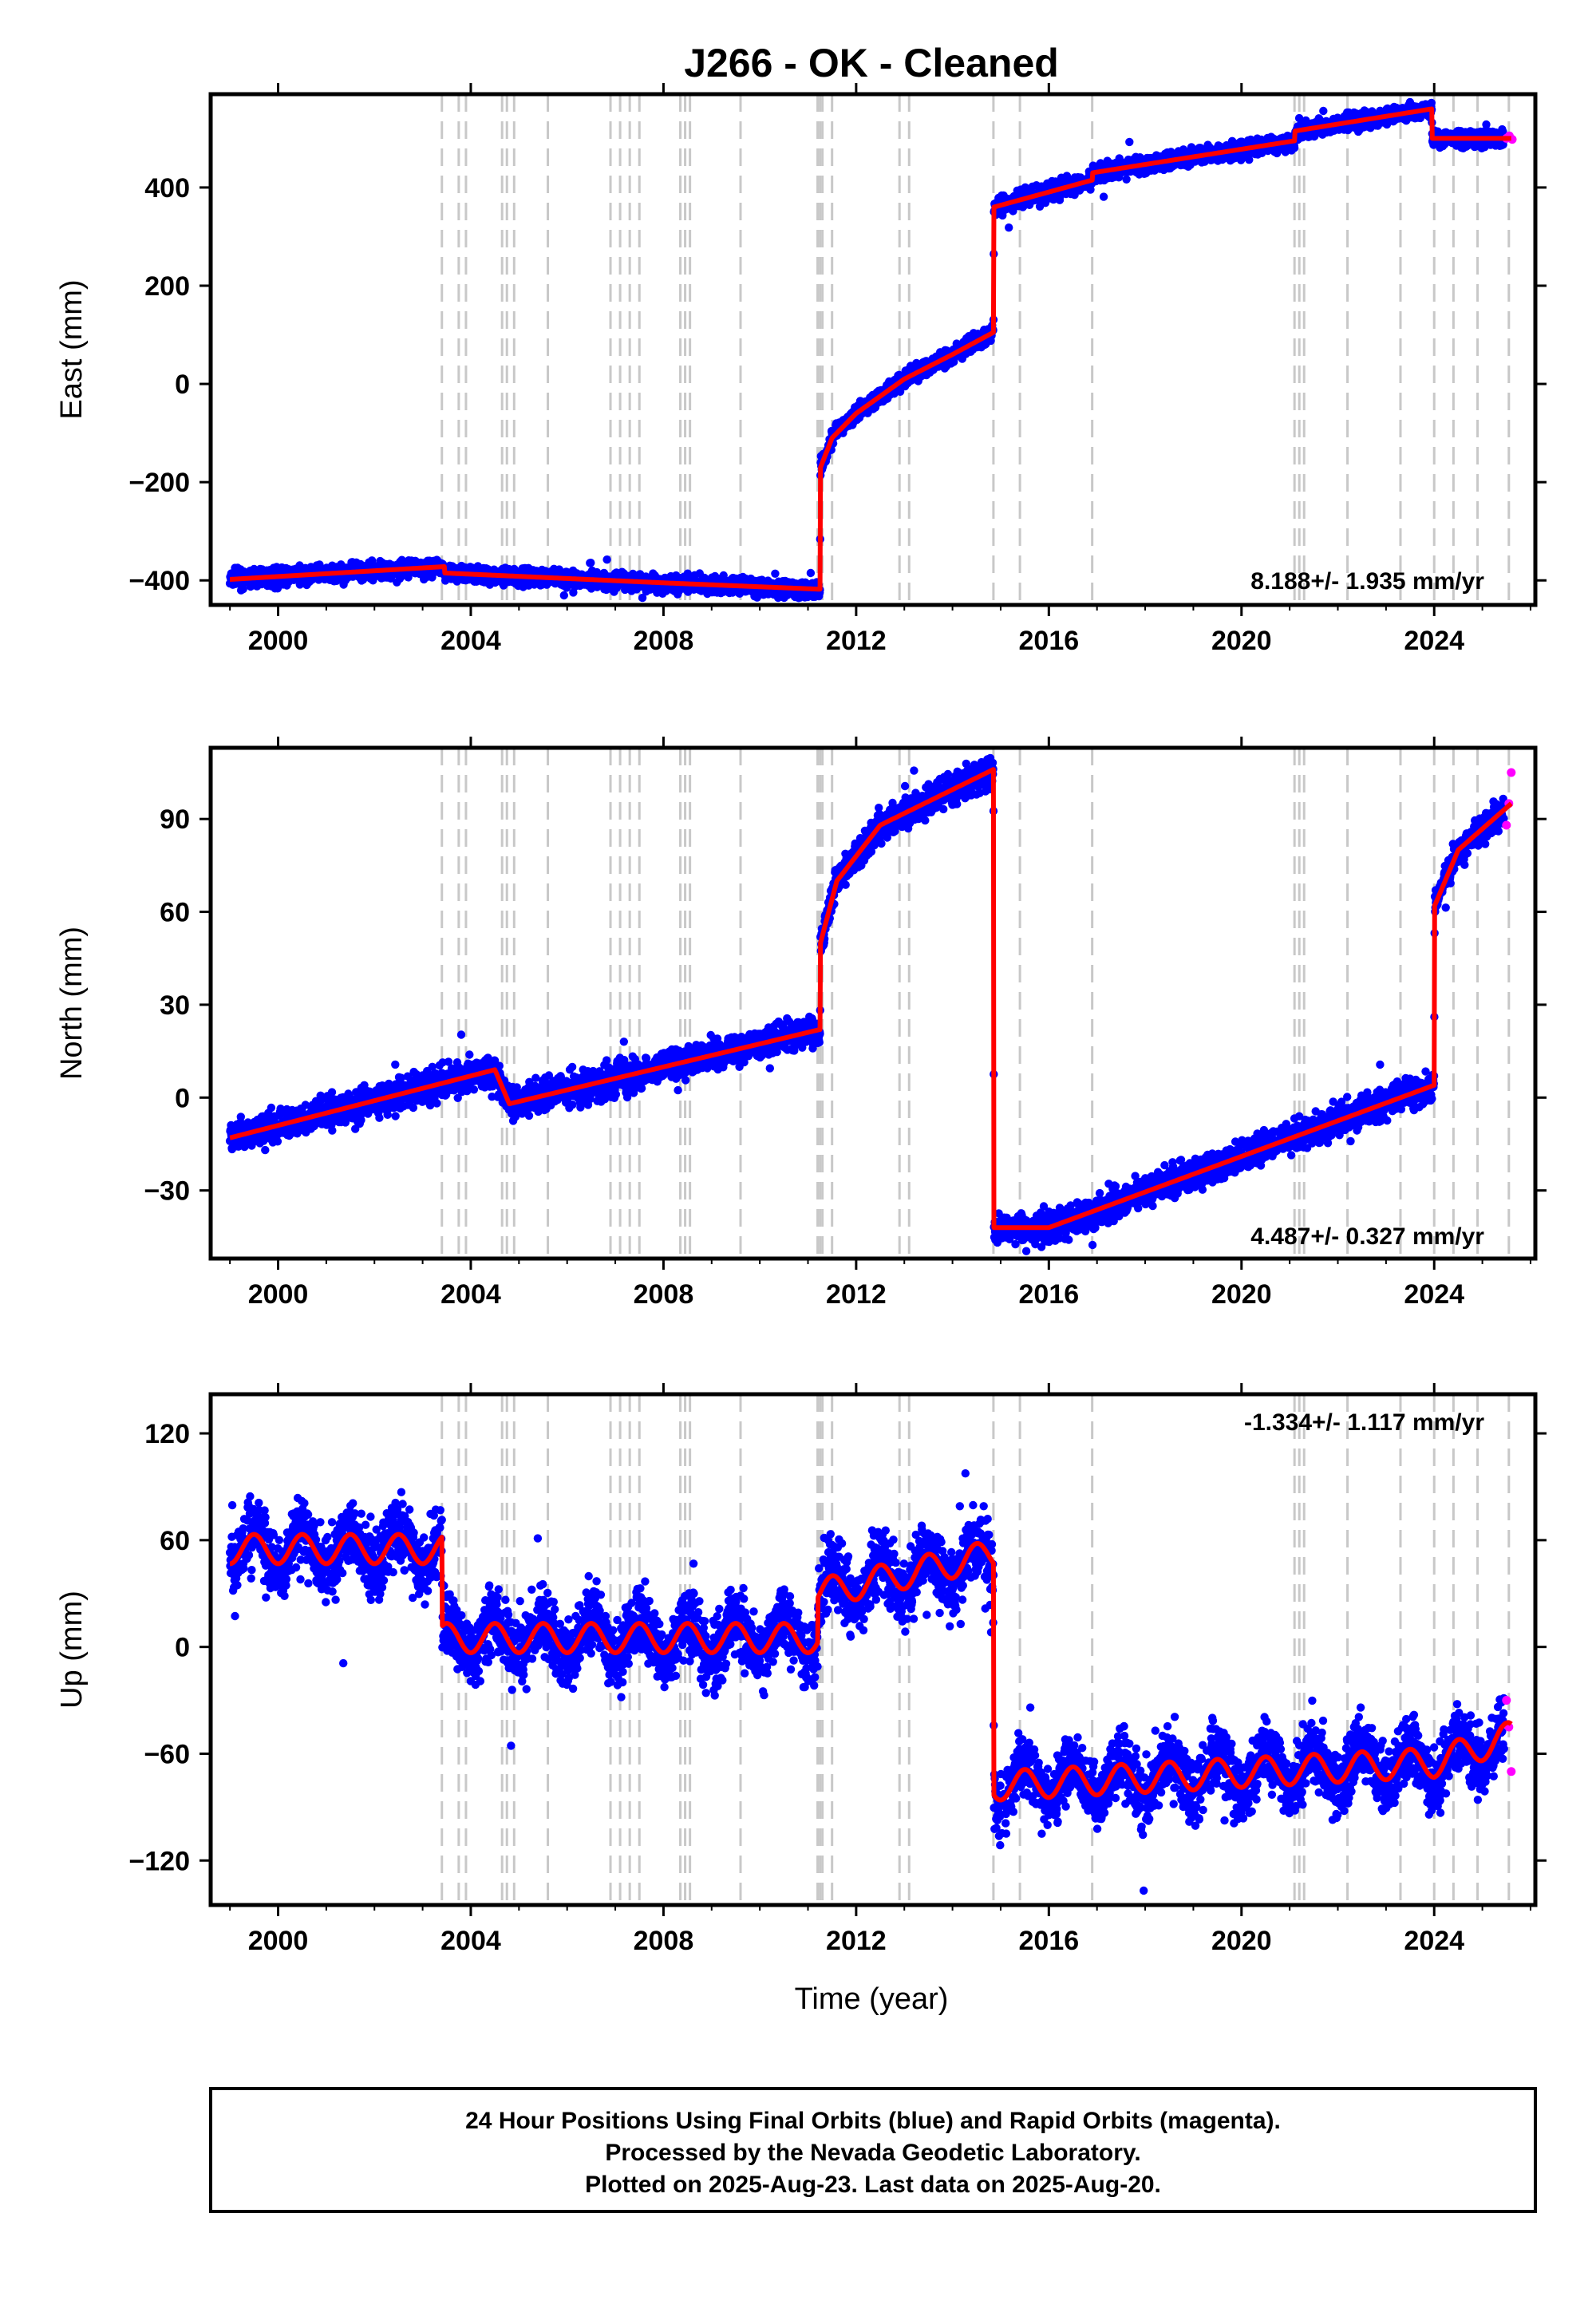 The width and height of the screenshot is (1596, 2316). What do you see at coordinates (159, 483) in the screenshot?
I see `y-tick-label: −200` at bounding box center [159, 483].